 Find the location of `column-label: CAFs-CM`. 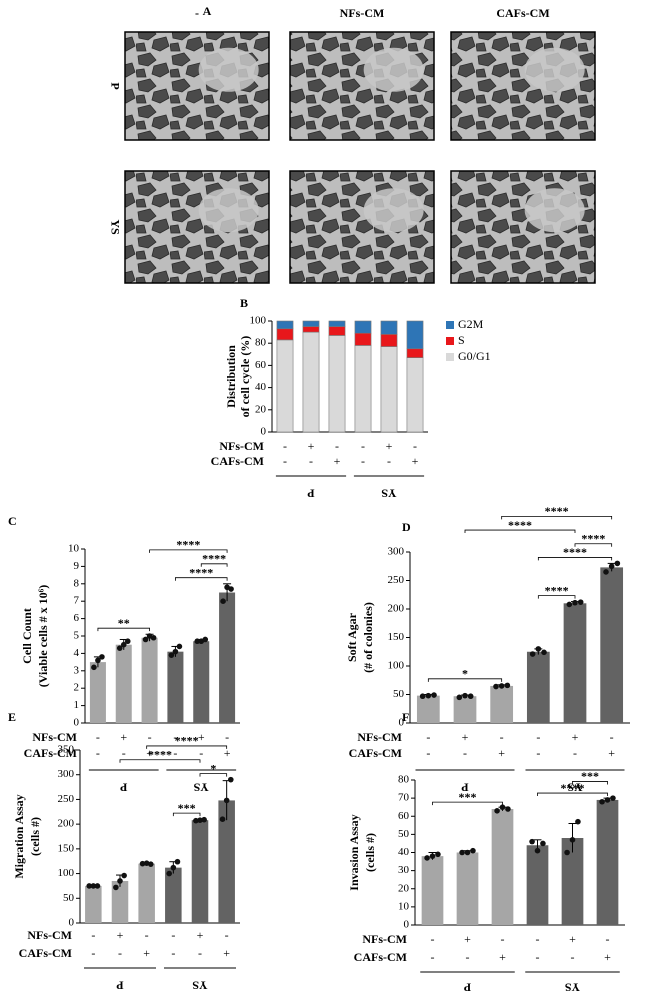

column-label: CAFs-CM is located at coordinates (522, 13).